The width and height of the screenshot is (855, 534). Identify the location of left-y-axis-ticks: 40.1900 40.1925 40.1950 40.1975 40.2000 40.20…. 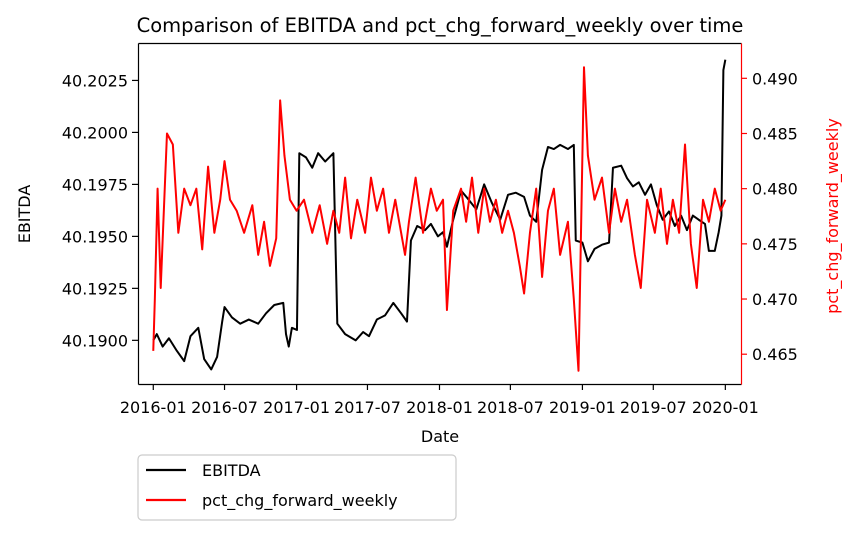
(100, 210).